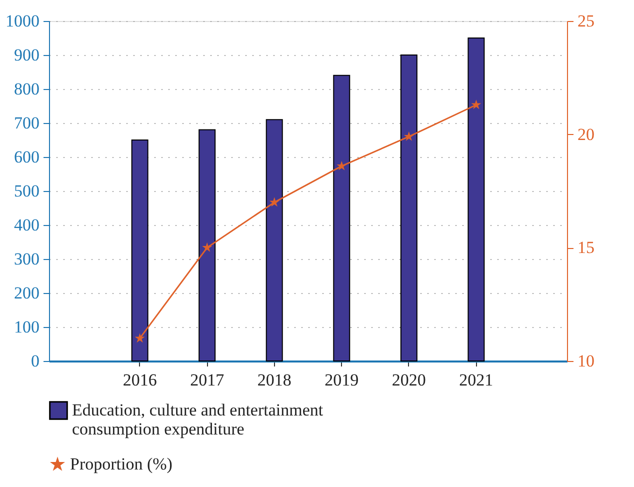  What do you see at coordinates (476, 380) in the screenshot?
I see `x-tick-label: 2021` at bounding box center [476, 380].